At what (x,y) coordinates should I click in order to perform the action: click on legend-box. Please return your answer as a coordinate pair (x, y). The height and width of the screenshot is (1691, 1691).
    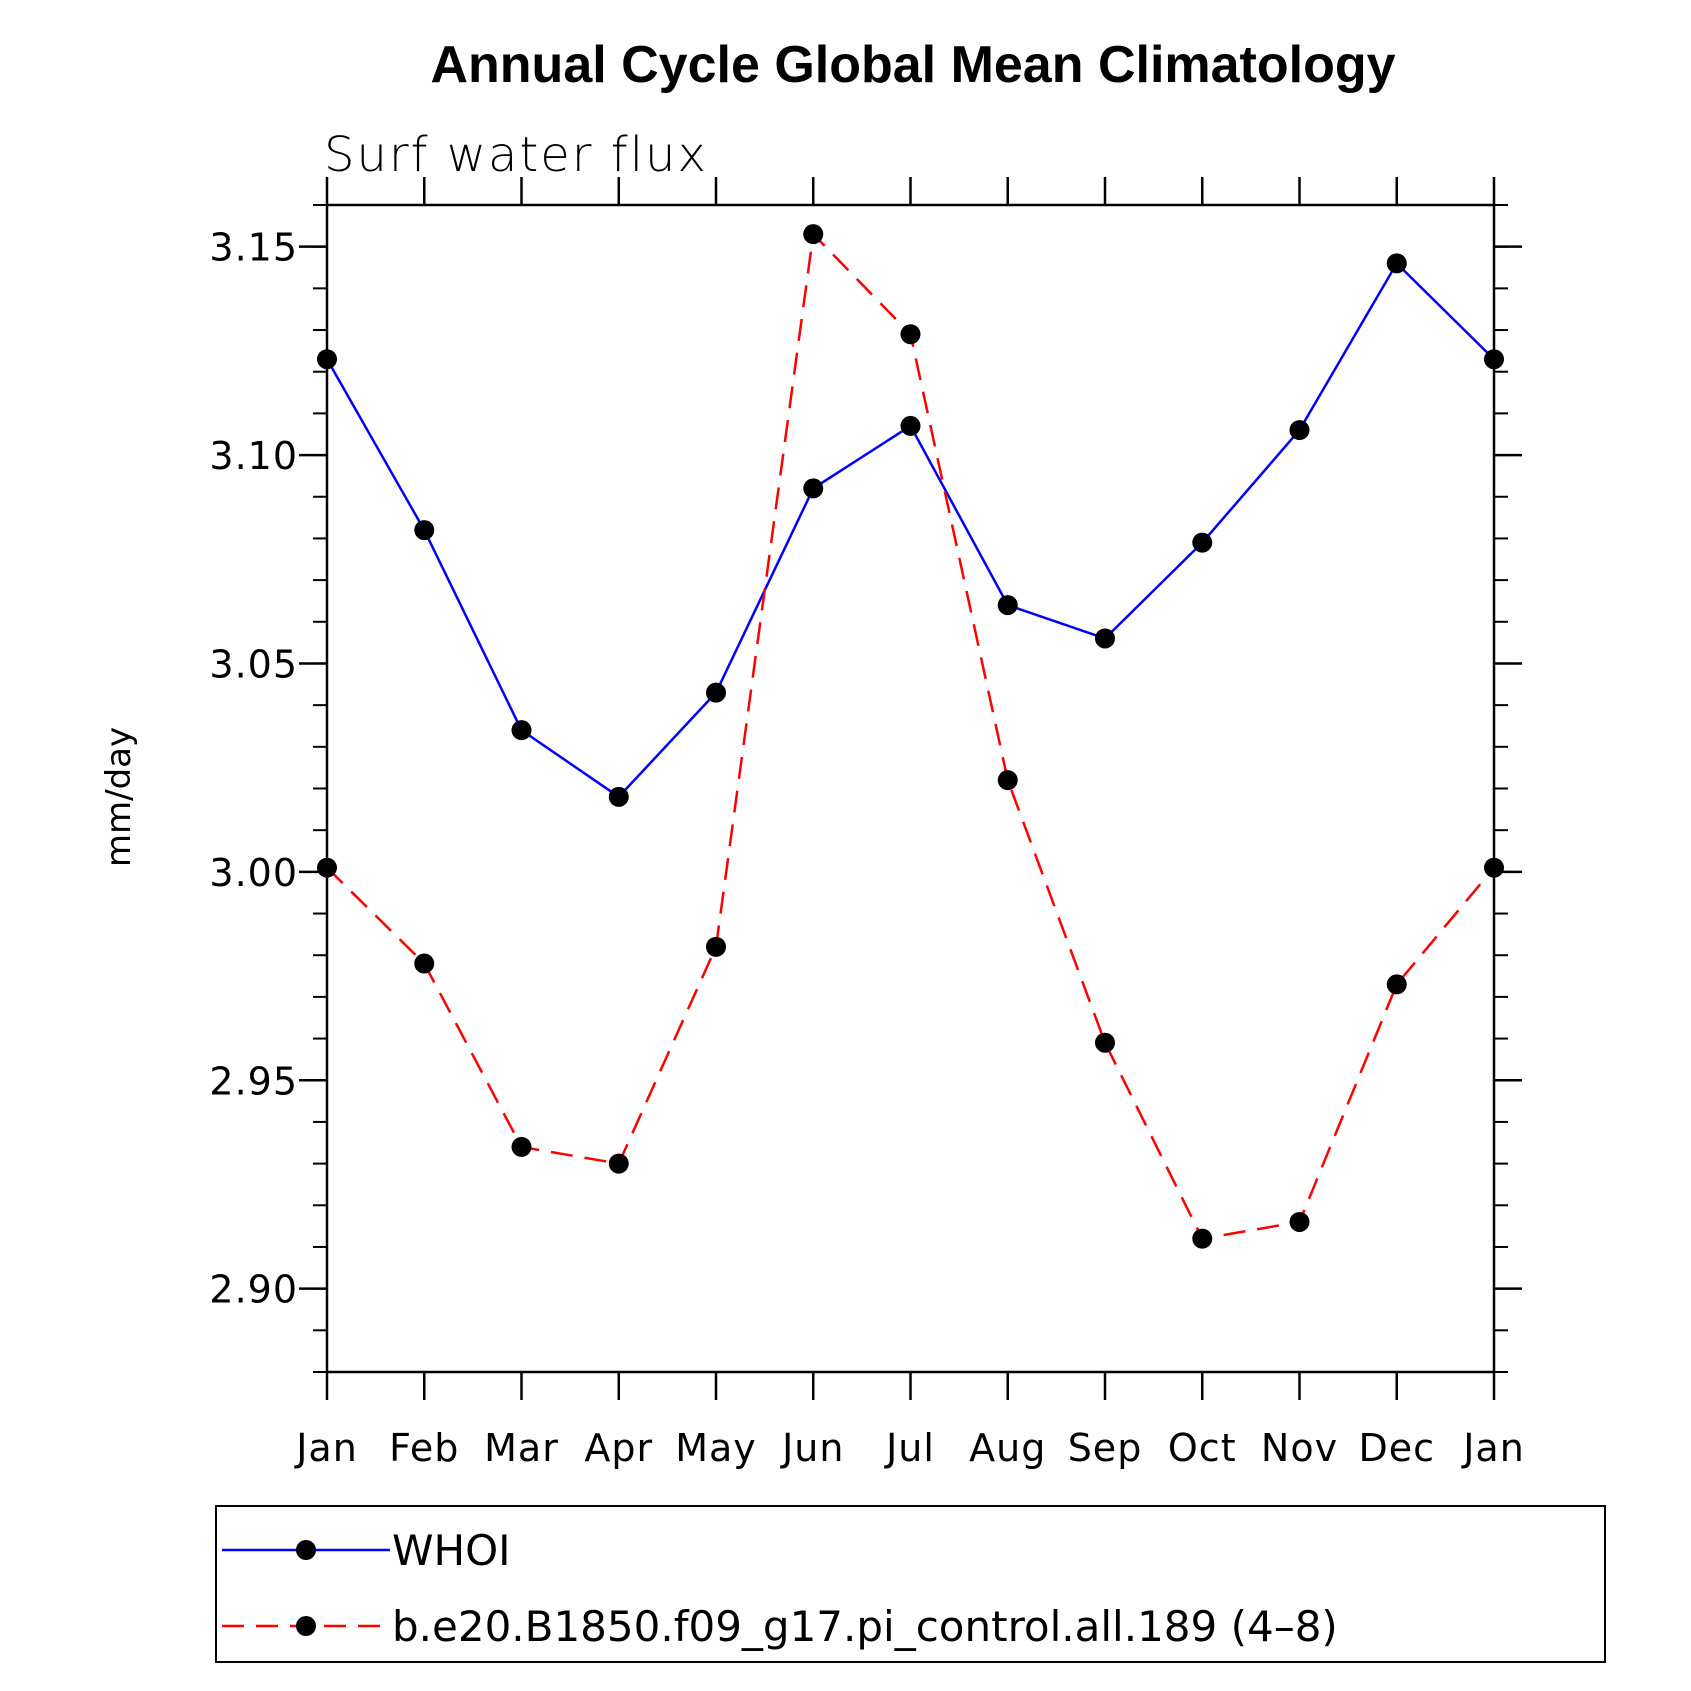
    Looking at the image, I should click on (910, 1584).